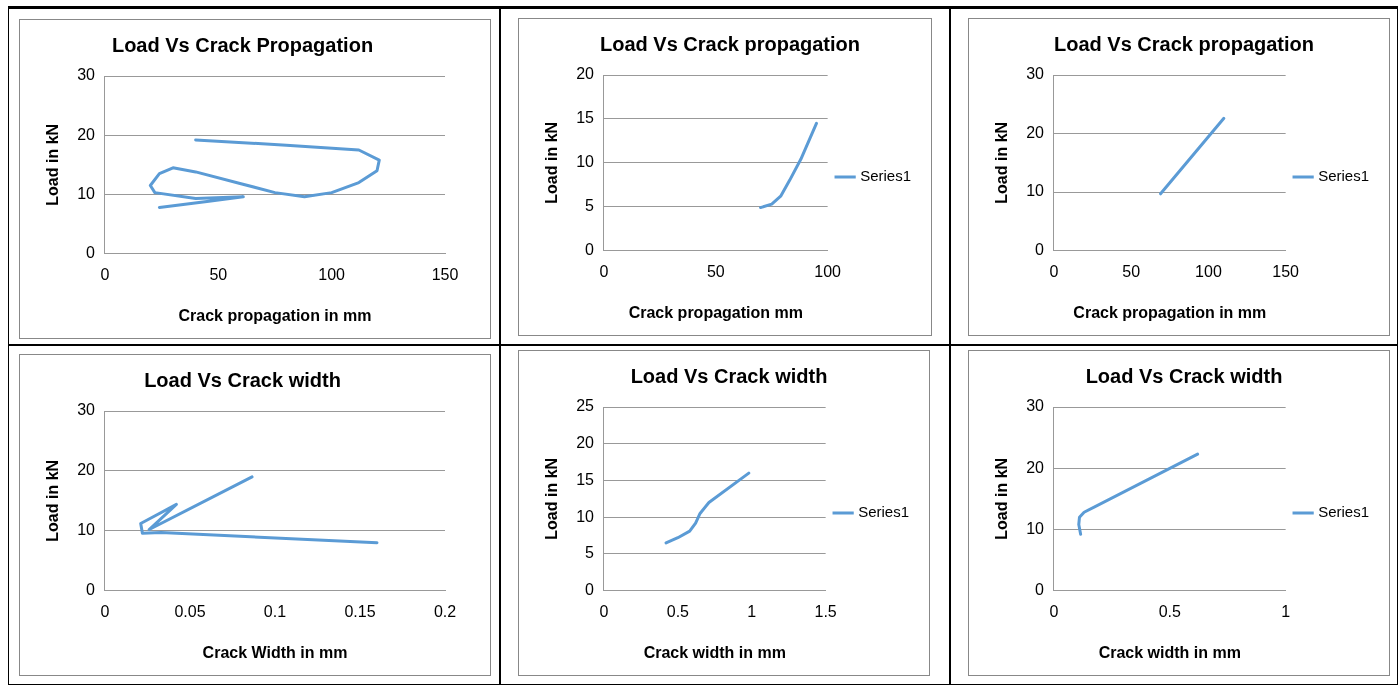 The width and height of the screenshot is (1400, 685). Describe the element at coordinates (190, 611) in the screenshot. I see `x-tick-label: 0.05` at that location.